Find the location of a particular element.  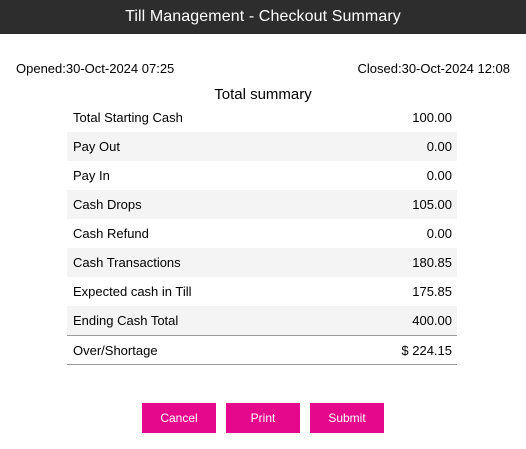

row-cash-transactions: Cash Transactions 180.85 is located at coordinates (262, 262).